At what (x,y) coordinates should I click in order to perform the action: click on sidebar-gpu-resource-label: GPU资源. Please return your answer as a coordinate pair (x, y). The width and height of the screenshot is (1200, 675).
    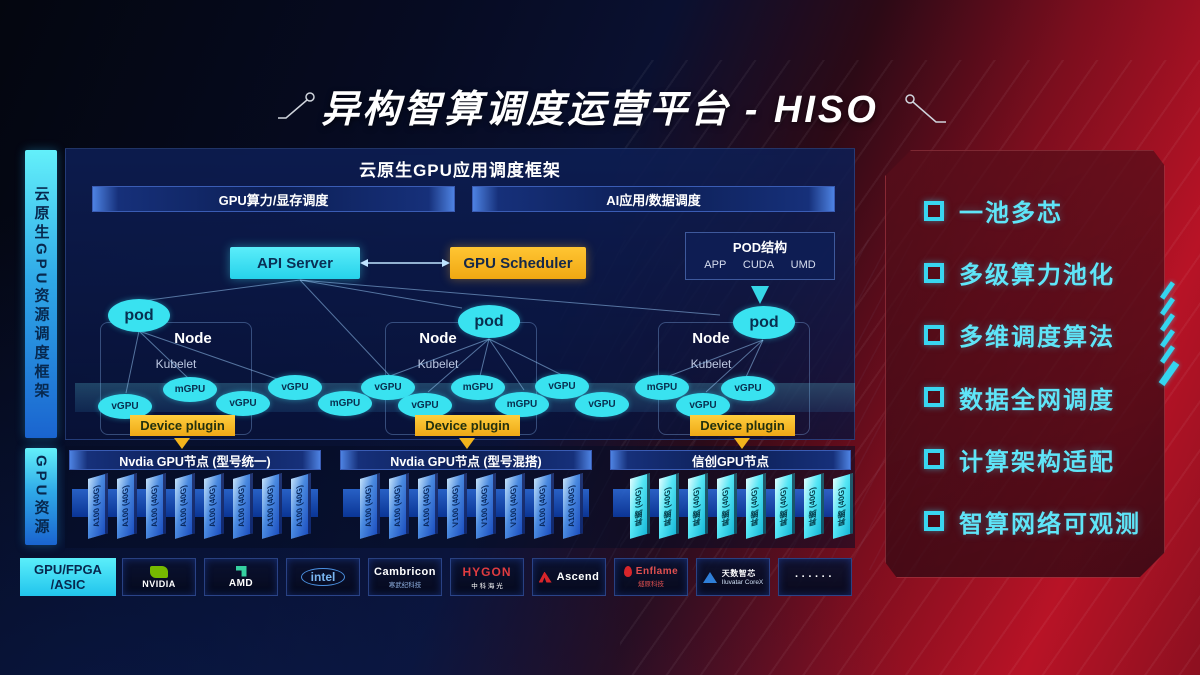
    Looking at the image, I should click on (41, 496).